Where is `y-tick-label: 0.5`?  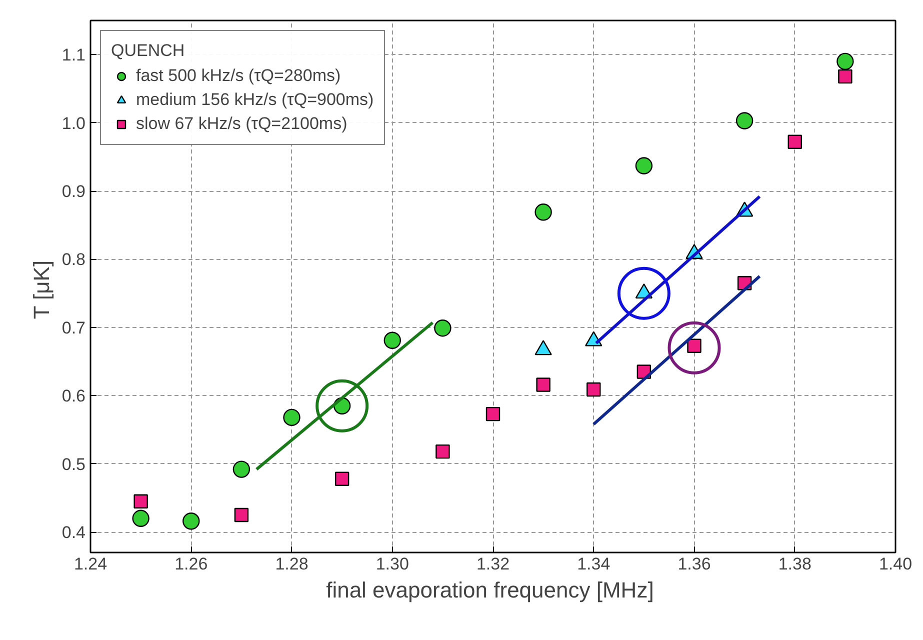 y-tick-label: 0.5 is located at coordinates (74, 464).